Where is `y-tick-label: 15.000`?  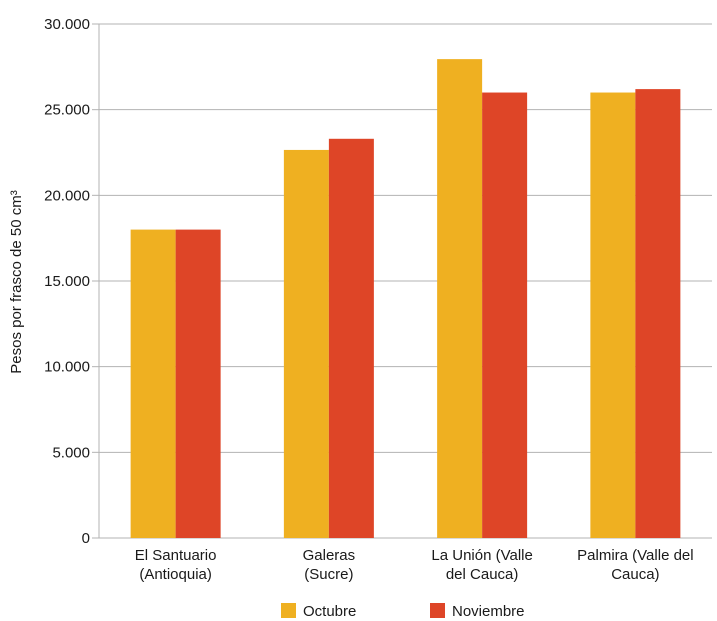 y-tick-label: 15.000 is located at coordinates (67, 281).